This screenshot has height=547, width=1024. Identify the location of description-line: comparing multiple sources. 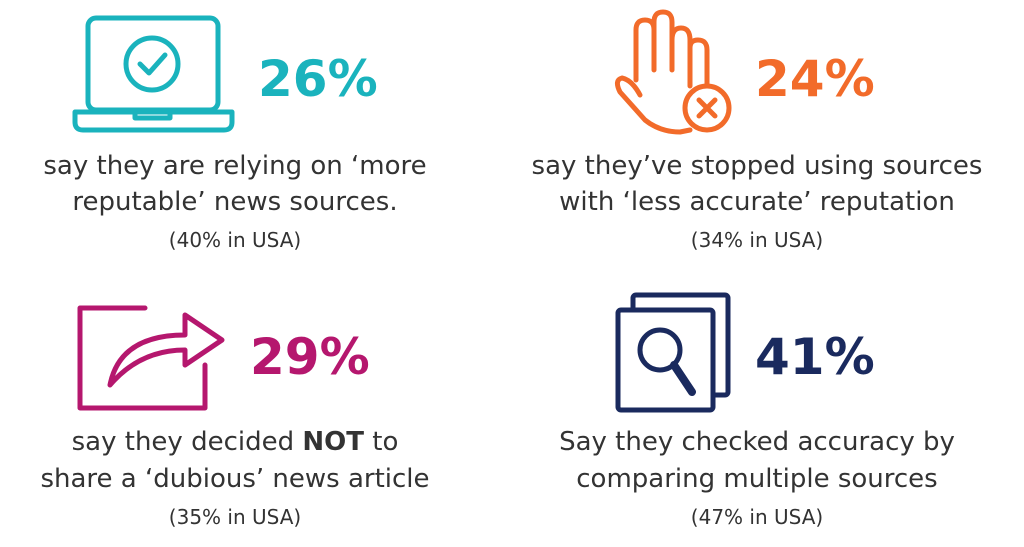
(756, 479).